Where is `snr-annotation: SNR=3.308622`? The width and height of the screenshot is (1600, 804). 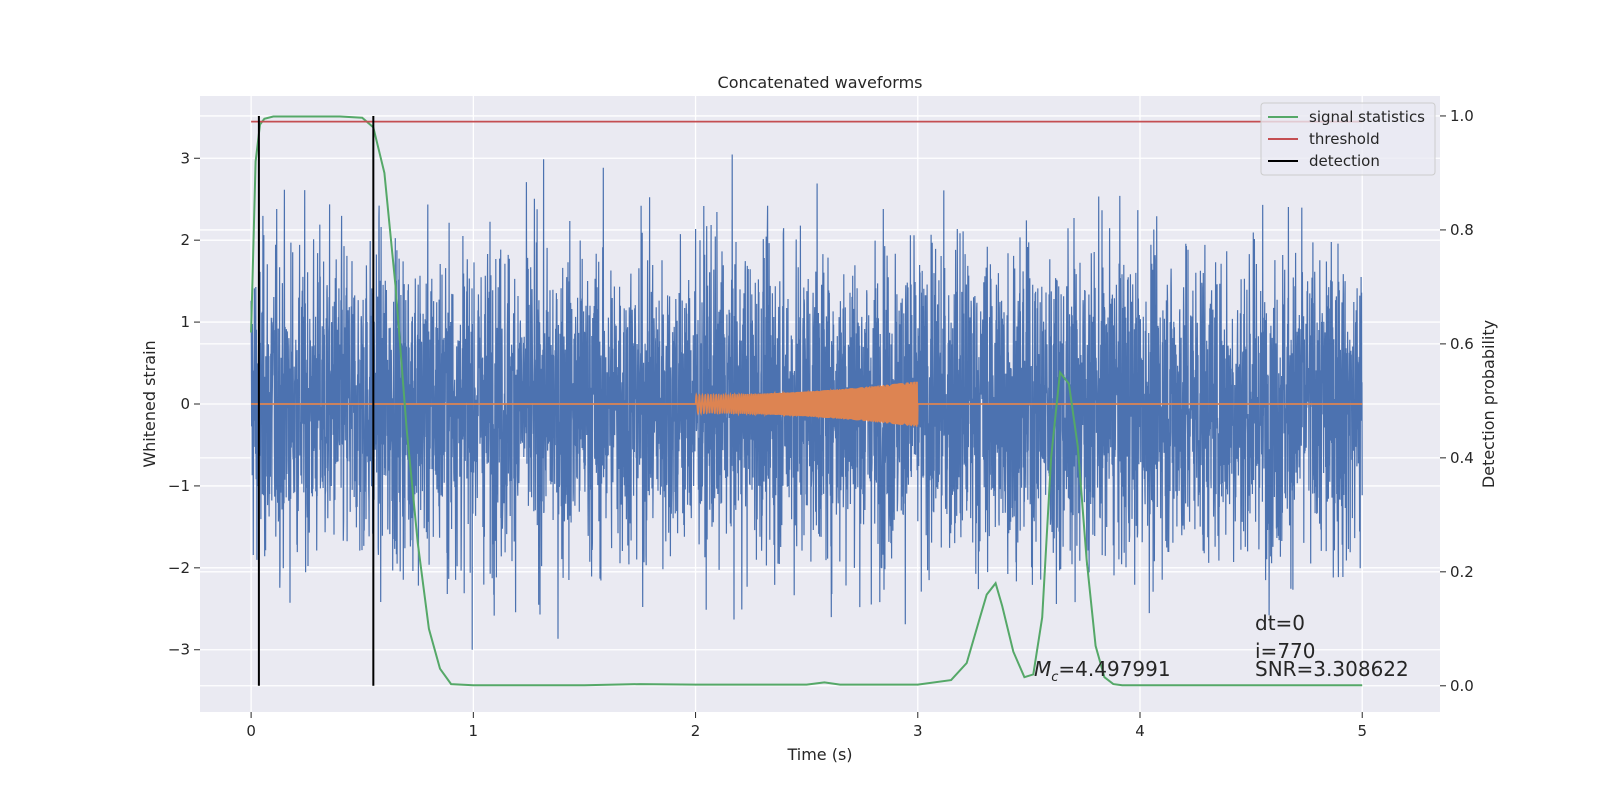 snr-annotation: SNR=3.308622 is located at coordinates (1332, 669).